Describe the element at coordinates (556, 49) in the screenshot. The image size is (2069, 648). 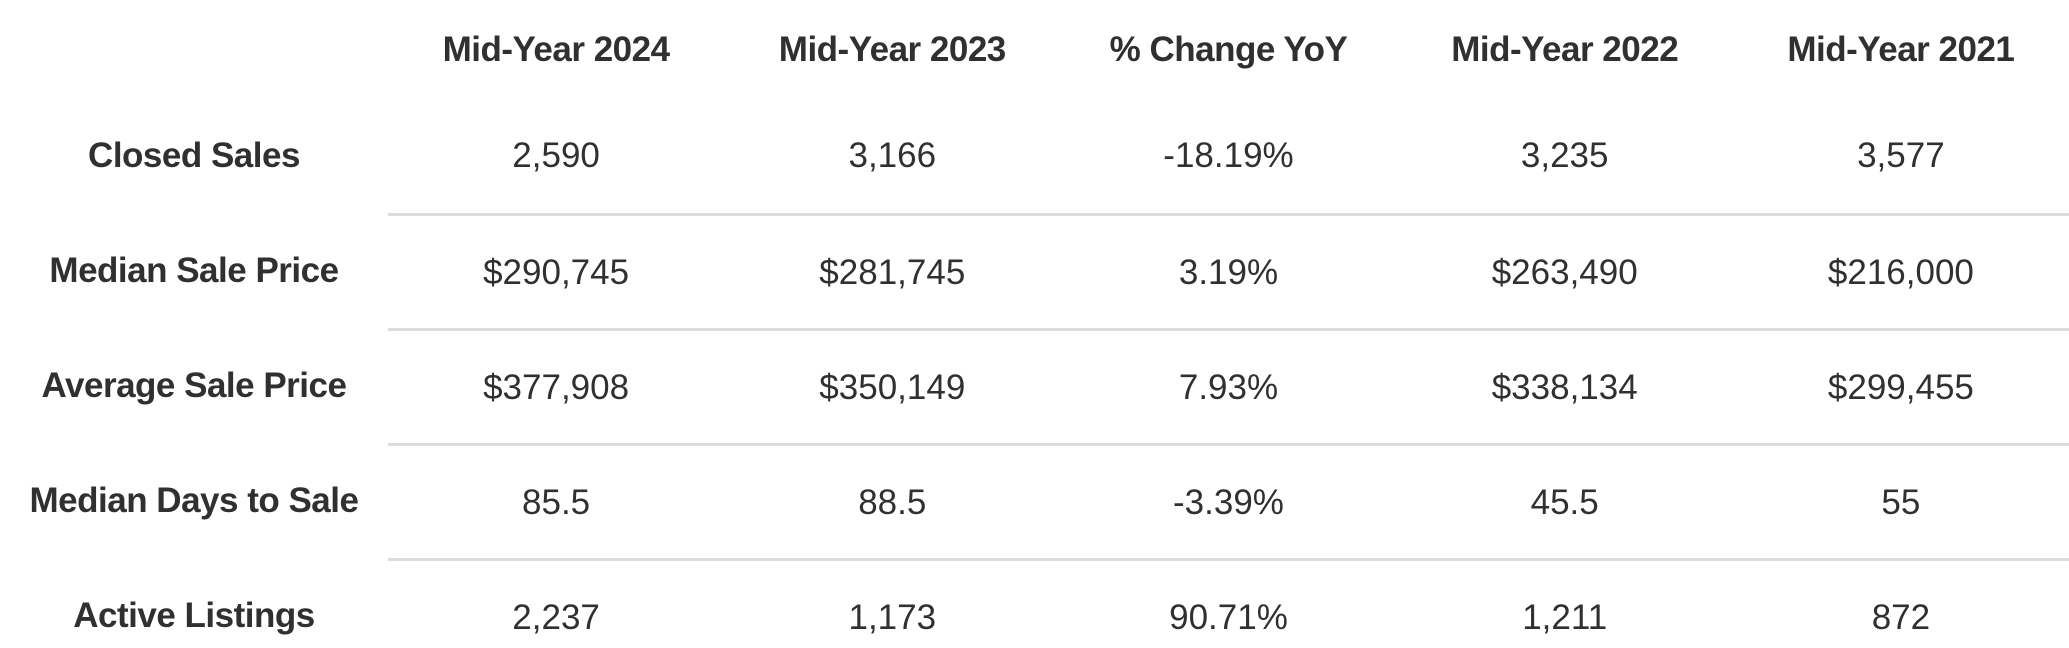
I see `column-header-mid-year-2024: Mid-Year 2024` at that location.